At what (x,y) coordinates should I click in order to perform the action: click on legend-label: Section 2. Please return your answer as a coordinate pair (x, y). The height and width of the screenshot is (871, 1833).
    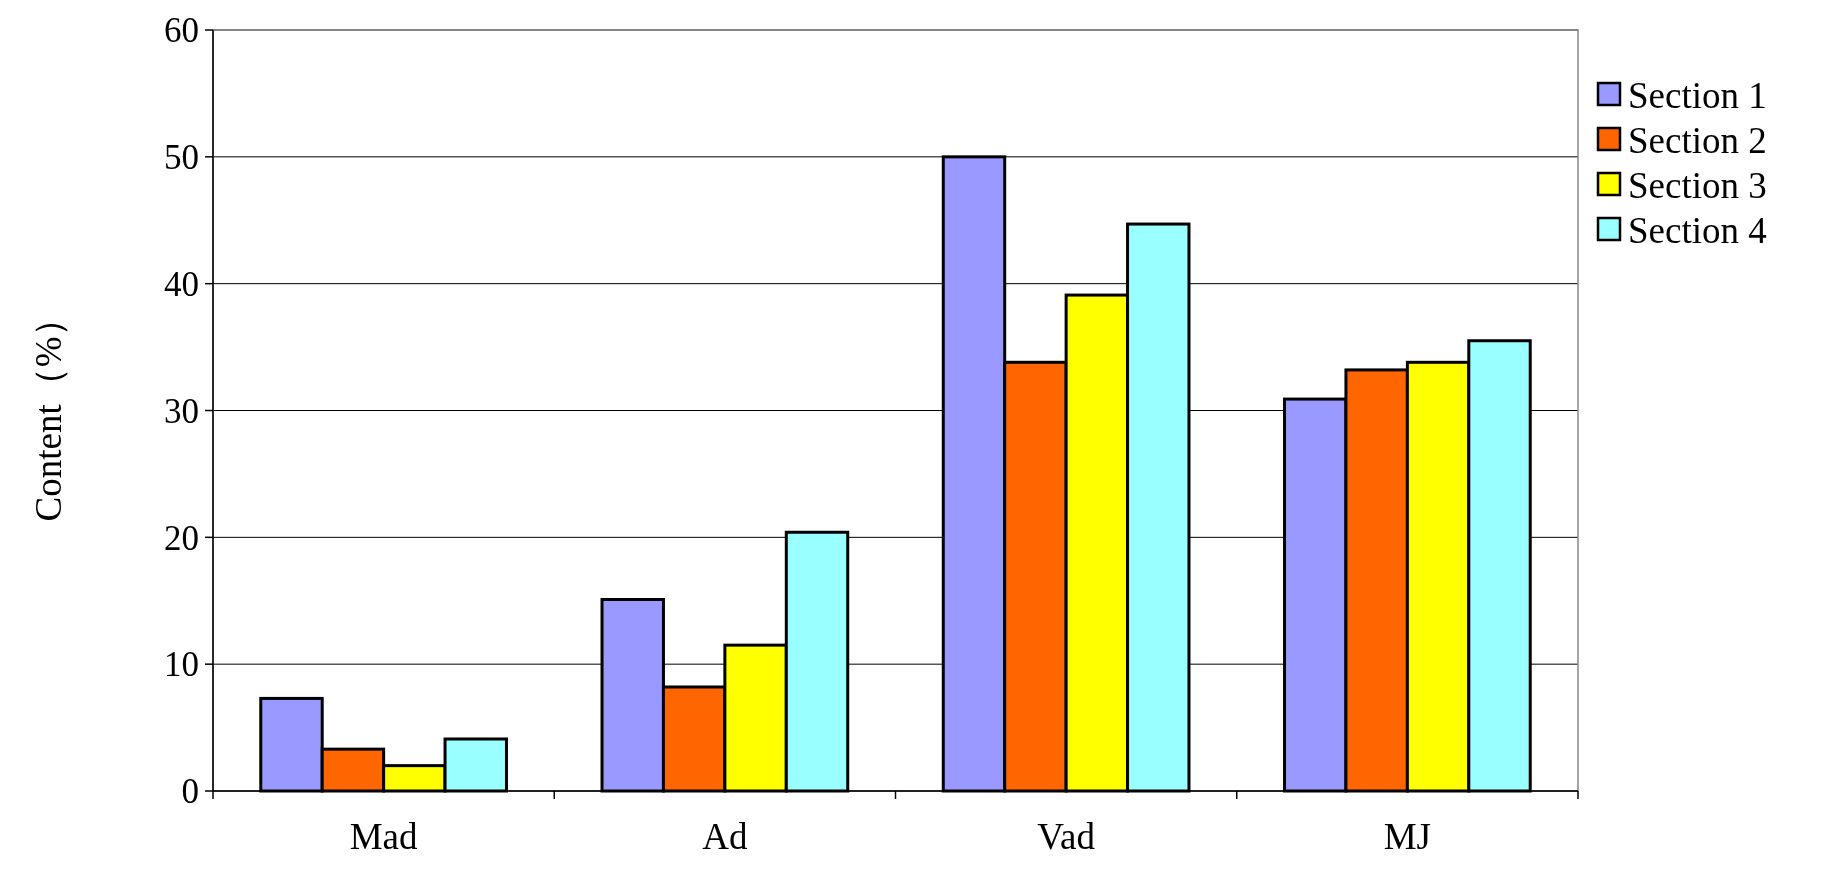
    Looking at the image, I should click on (1697, 140).